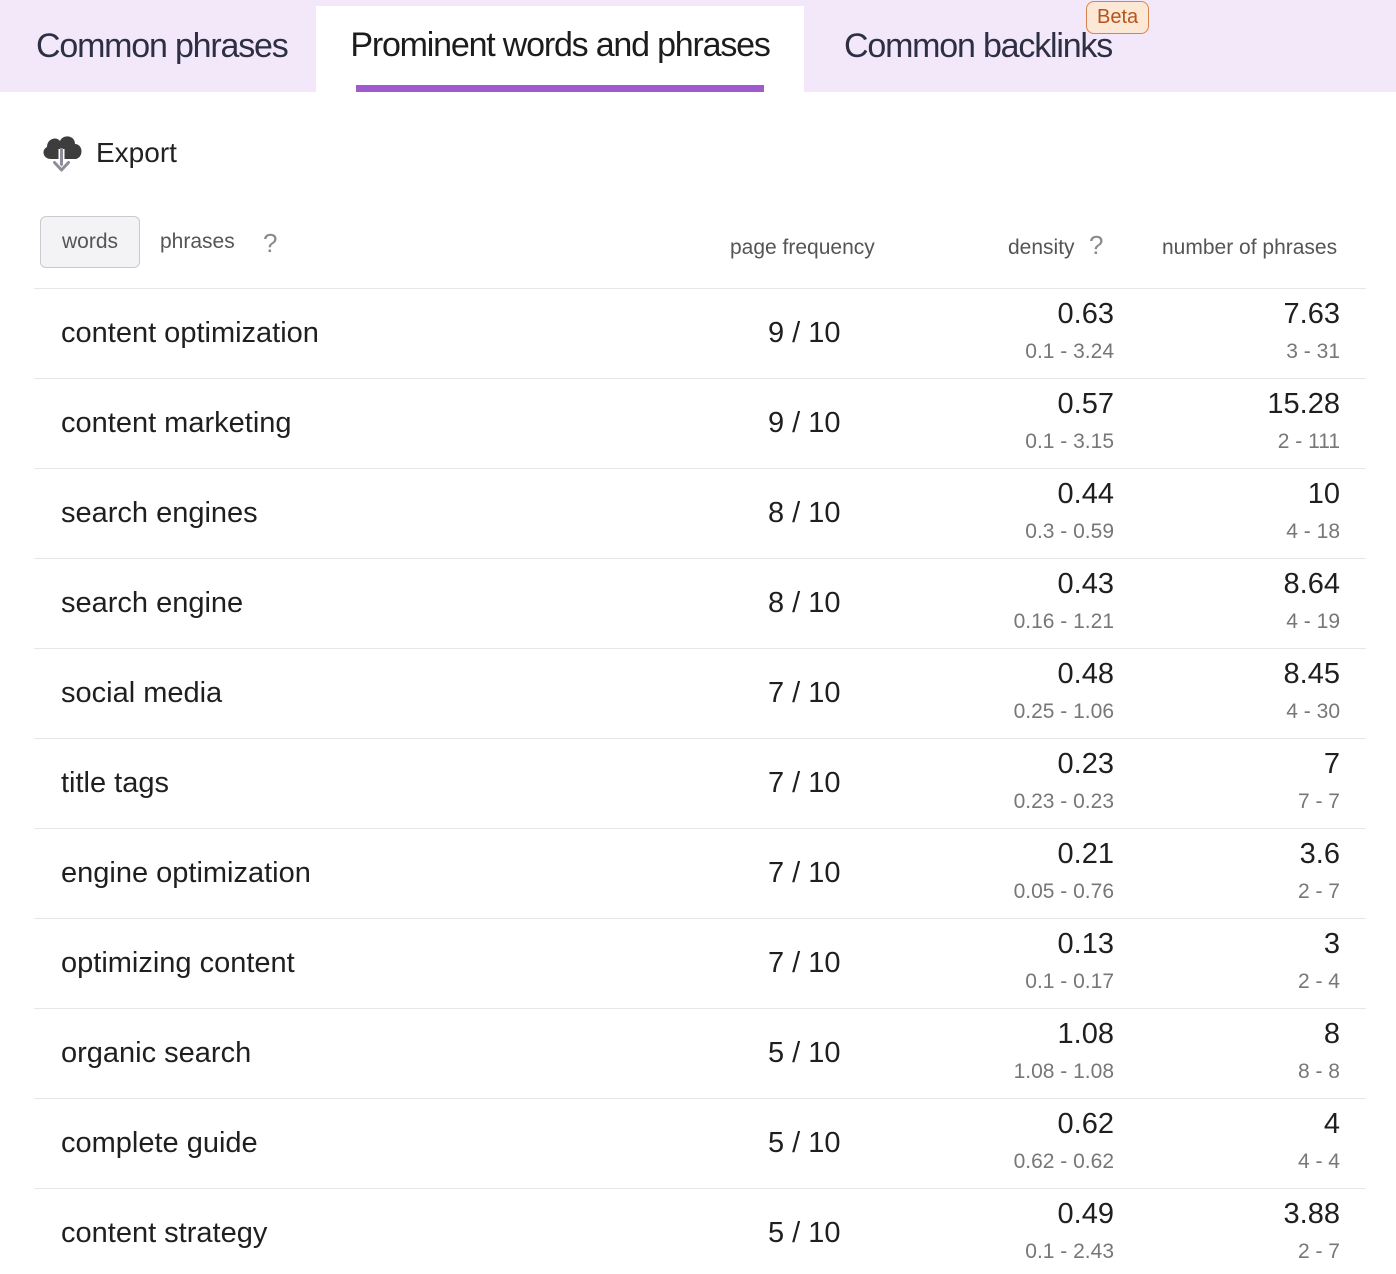  What do you see at coordinates (1311, 1214) in the screenshot?
I see `number-of-phrases-value: 3.88` at bounding box center [1311, 1214].